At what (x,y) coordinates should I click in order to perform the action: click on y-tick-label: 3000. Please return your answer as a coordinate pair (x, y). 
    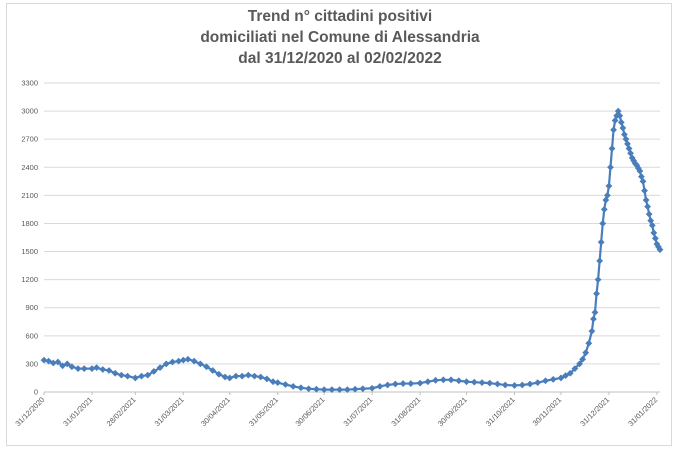
    Looking at the image, I should click on (29, 111).